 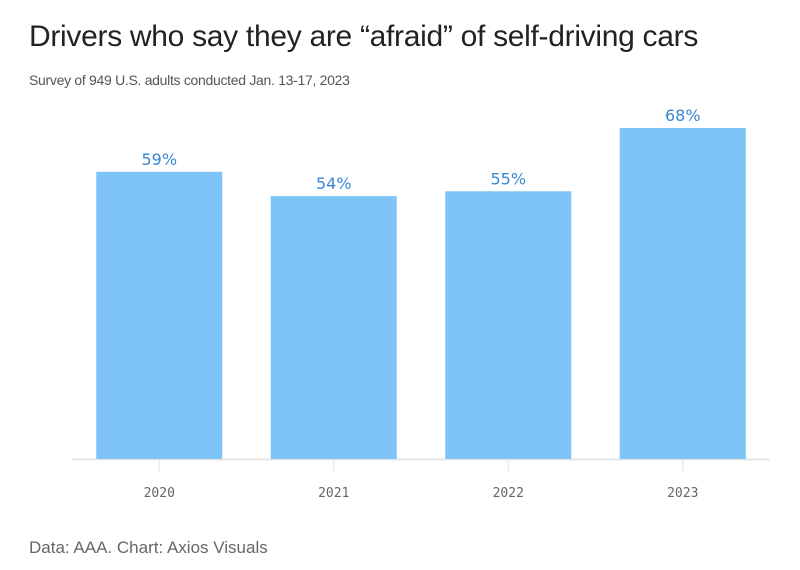 What do you see at coordinates (159, 315) in the screenshot?
I see `bar-2020` at bounding box center [159, 315].